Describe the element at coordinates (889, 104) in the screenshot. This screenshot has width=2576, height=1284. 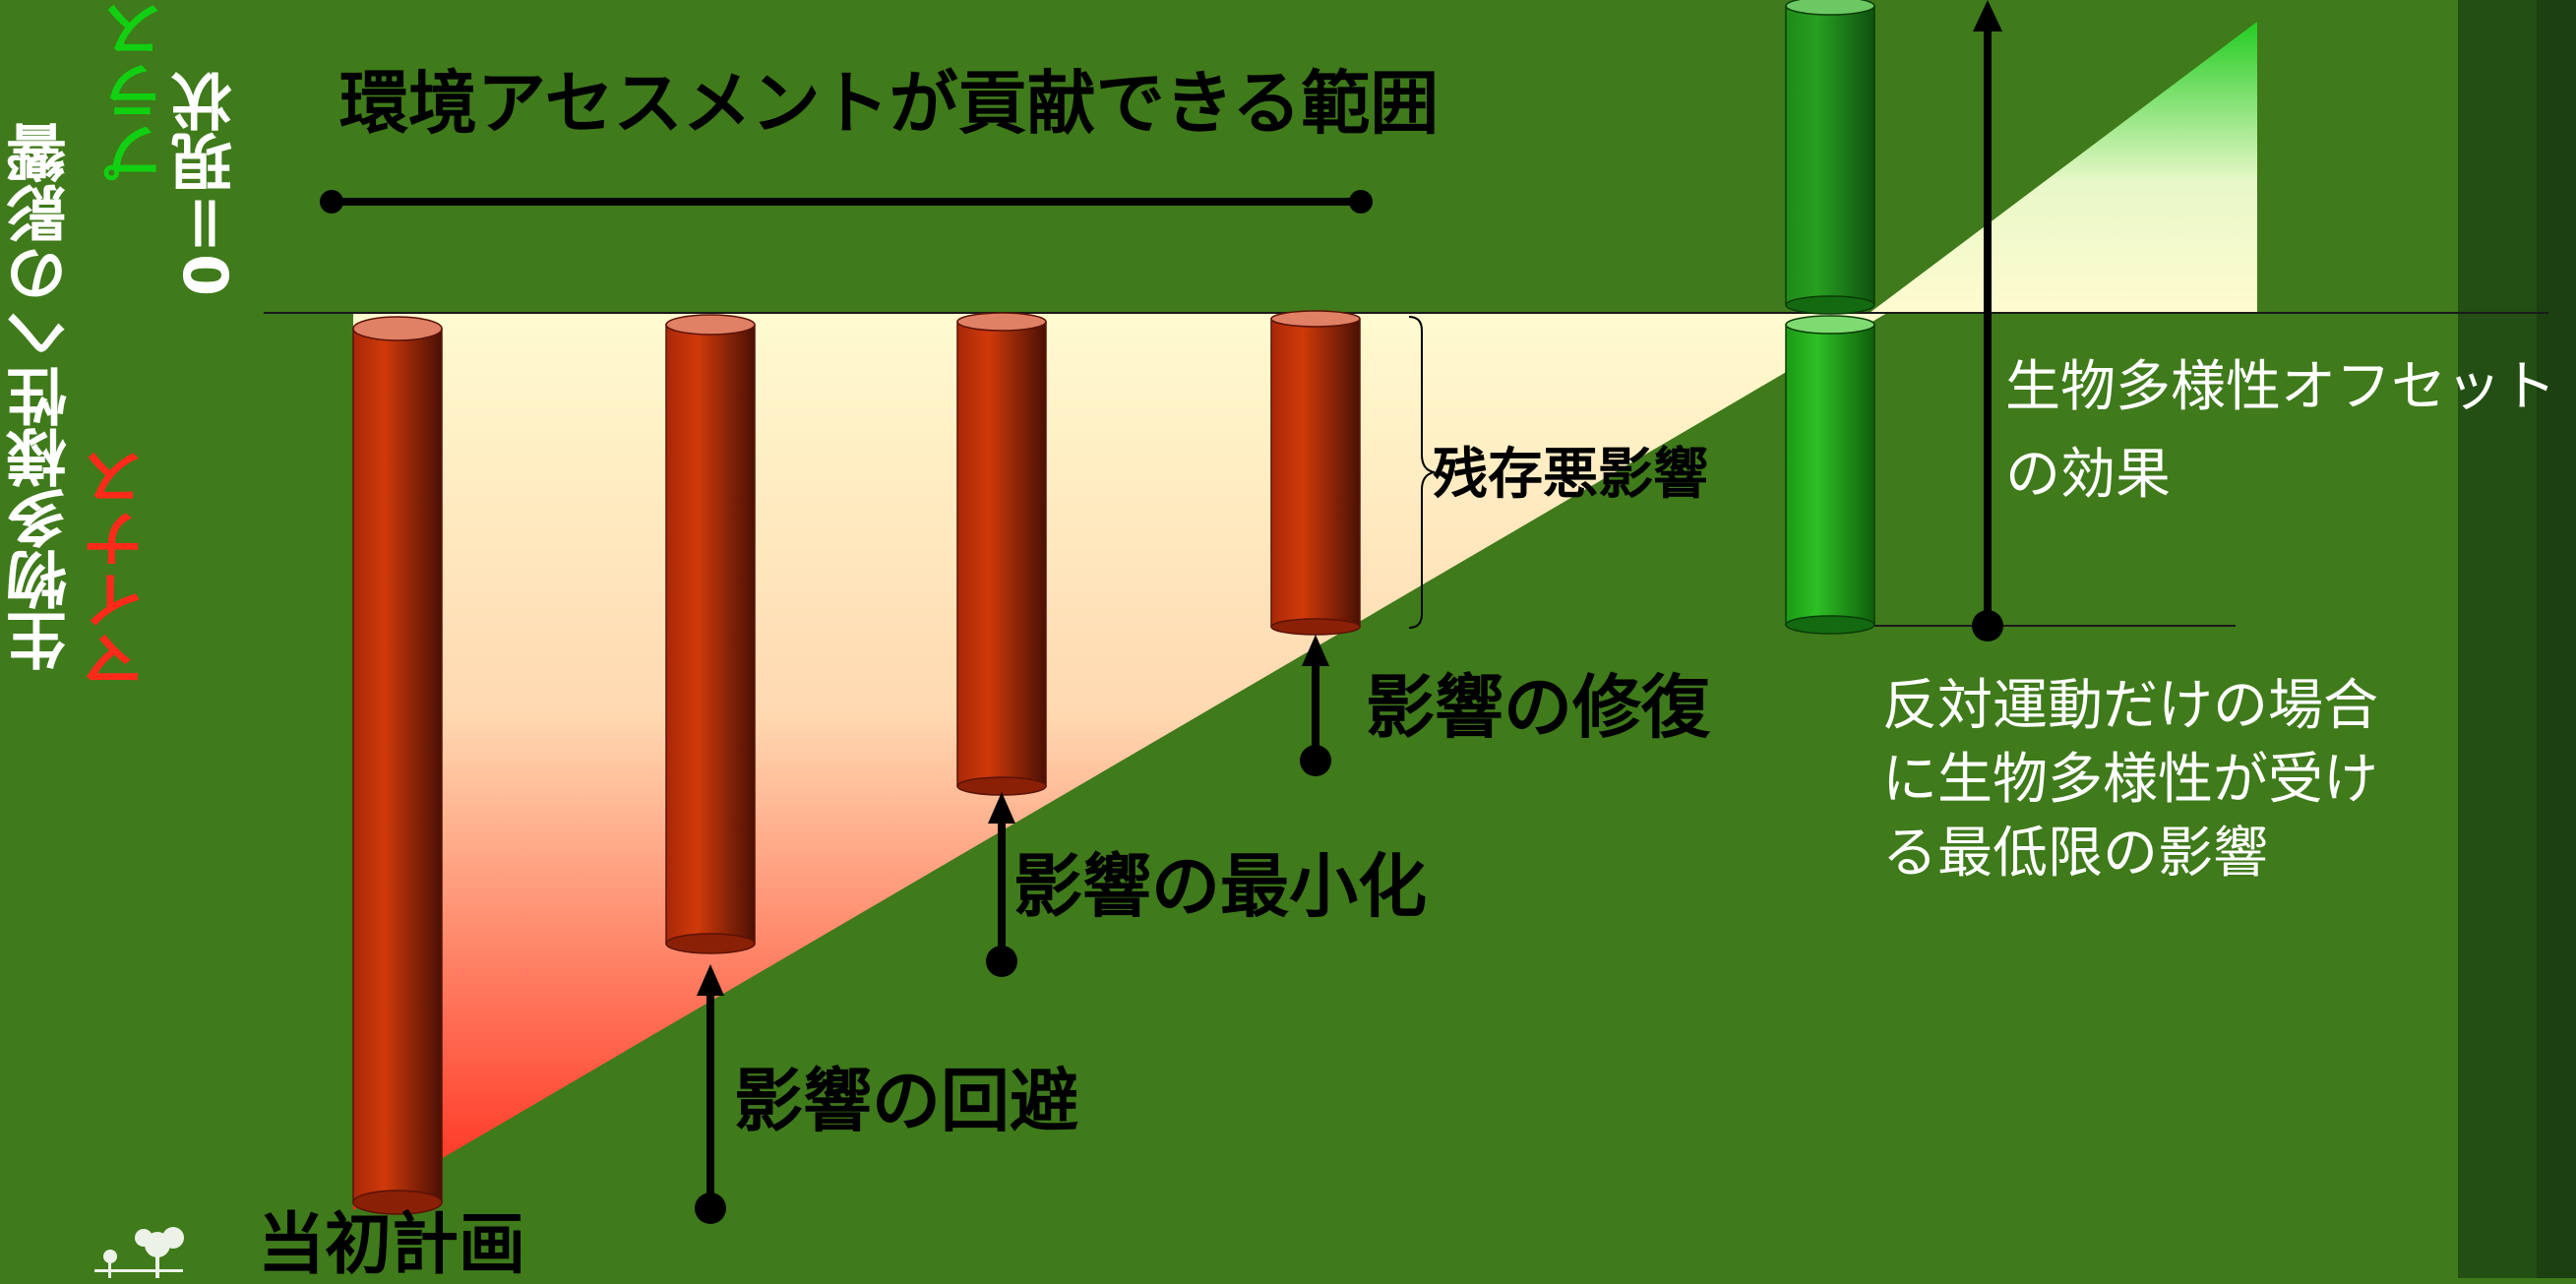
I see `scope-label: 環境アセスメントが貢献できる範囲` at that location.